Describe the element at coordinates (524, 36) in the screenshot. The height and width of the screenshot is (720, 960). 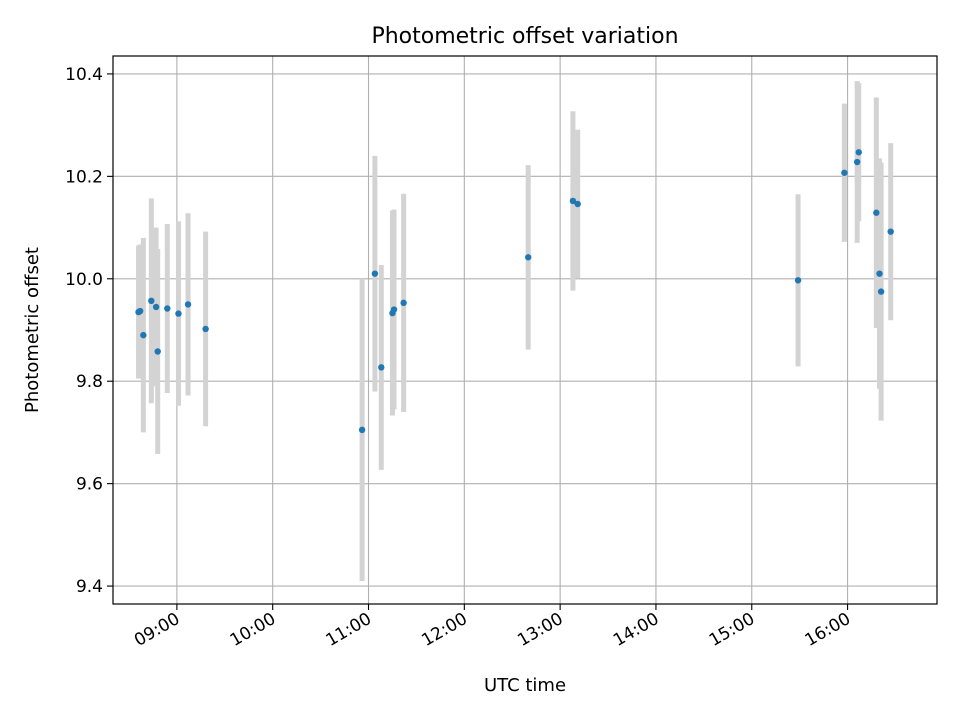
I see `chart-title: Photometric offset variation` at that location.